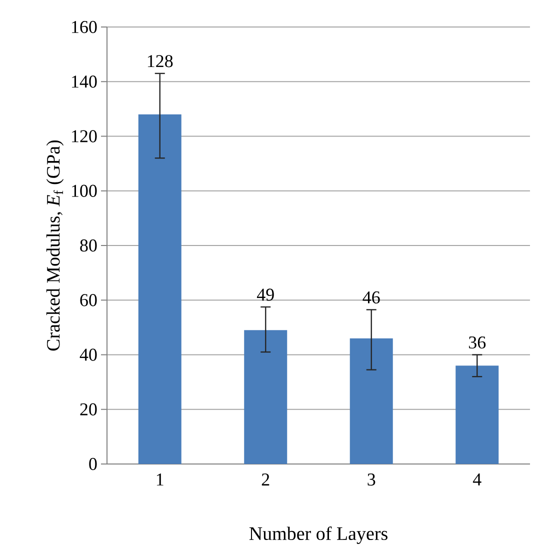 This screenshot has height=560, width=534. Describe the element at coordinates (88, 409) in the screenshot. I see `y-tick-label: 20` at that location.